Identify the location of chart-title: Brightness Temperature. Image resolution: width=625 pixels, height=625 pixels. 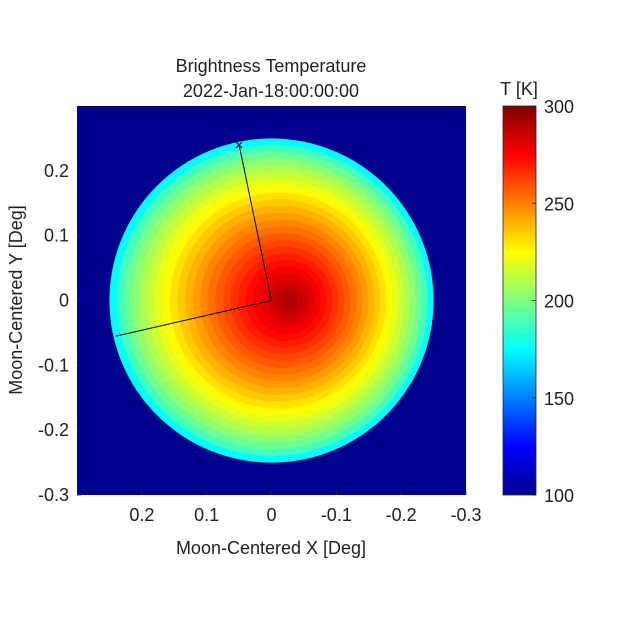
(271, 66).